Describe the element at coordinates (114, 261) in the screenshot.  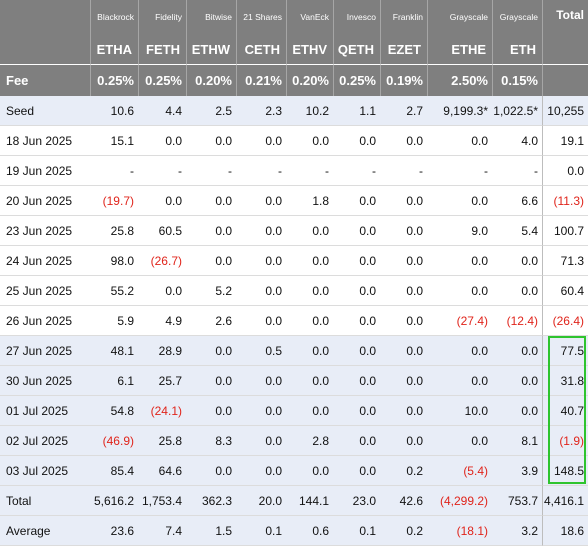
I see `cell-value: 98.0` at that location.